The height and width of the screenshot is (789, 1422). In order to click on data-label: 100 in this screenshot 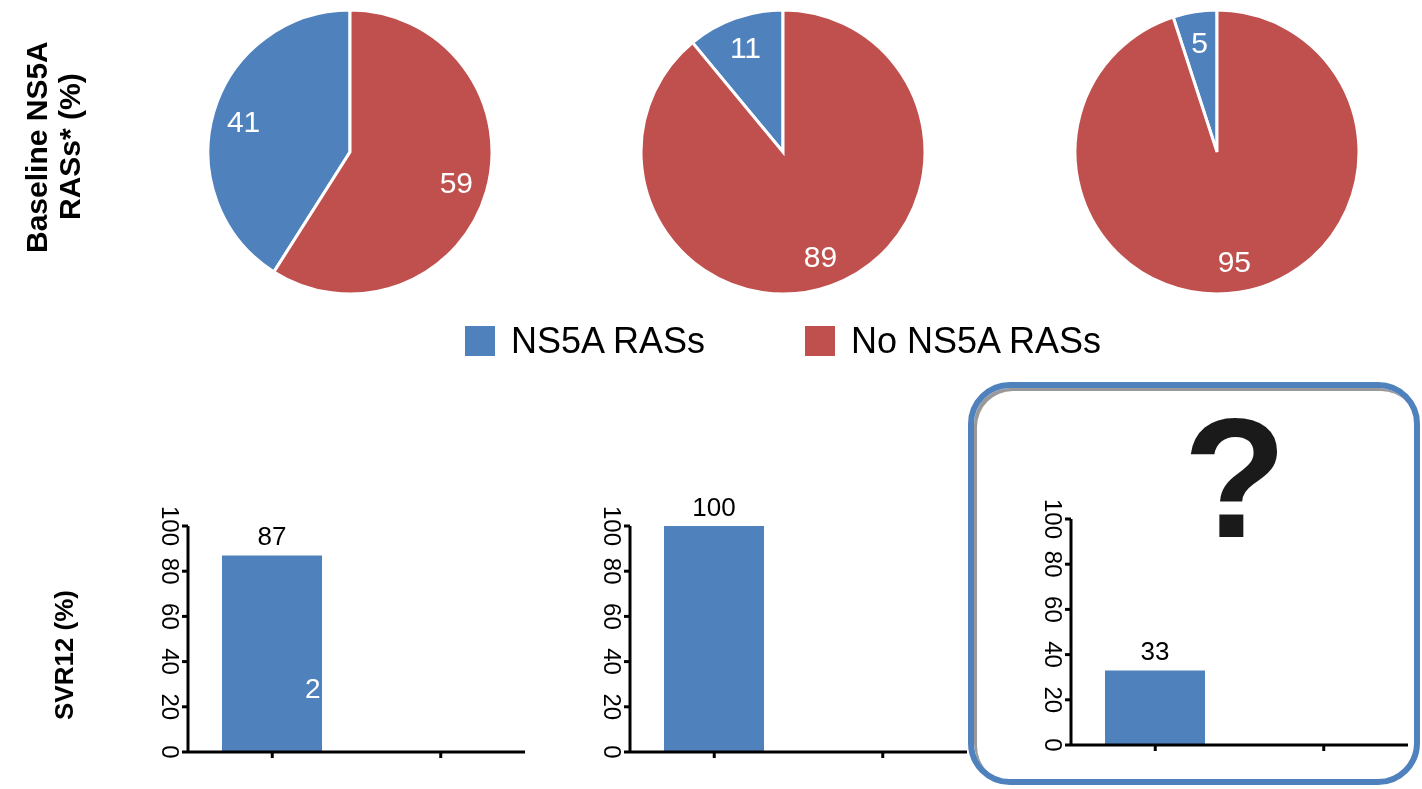, I will do `click(714, 507)`.